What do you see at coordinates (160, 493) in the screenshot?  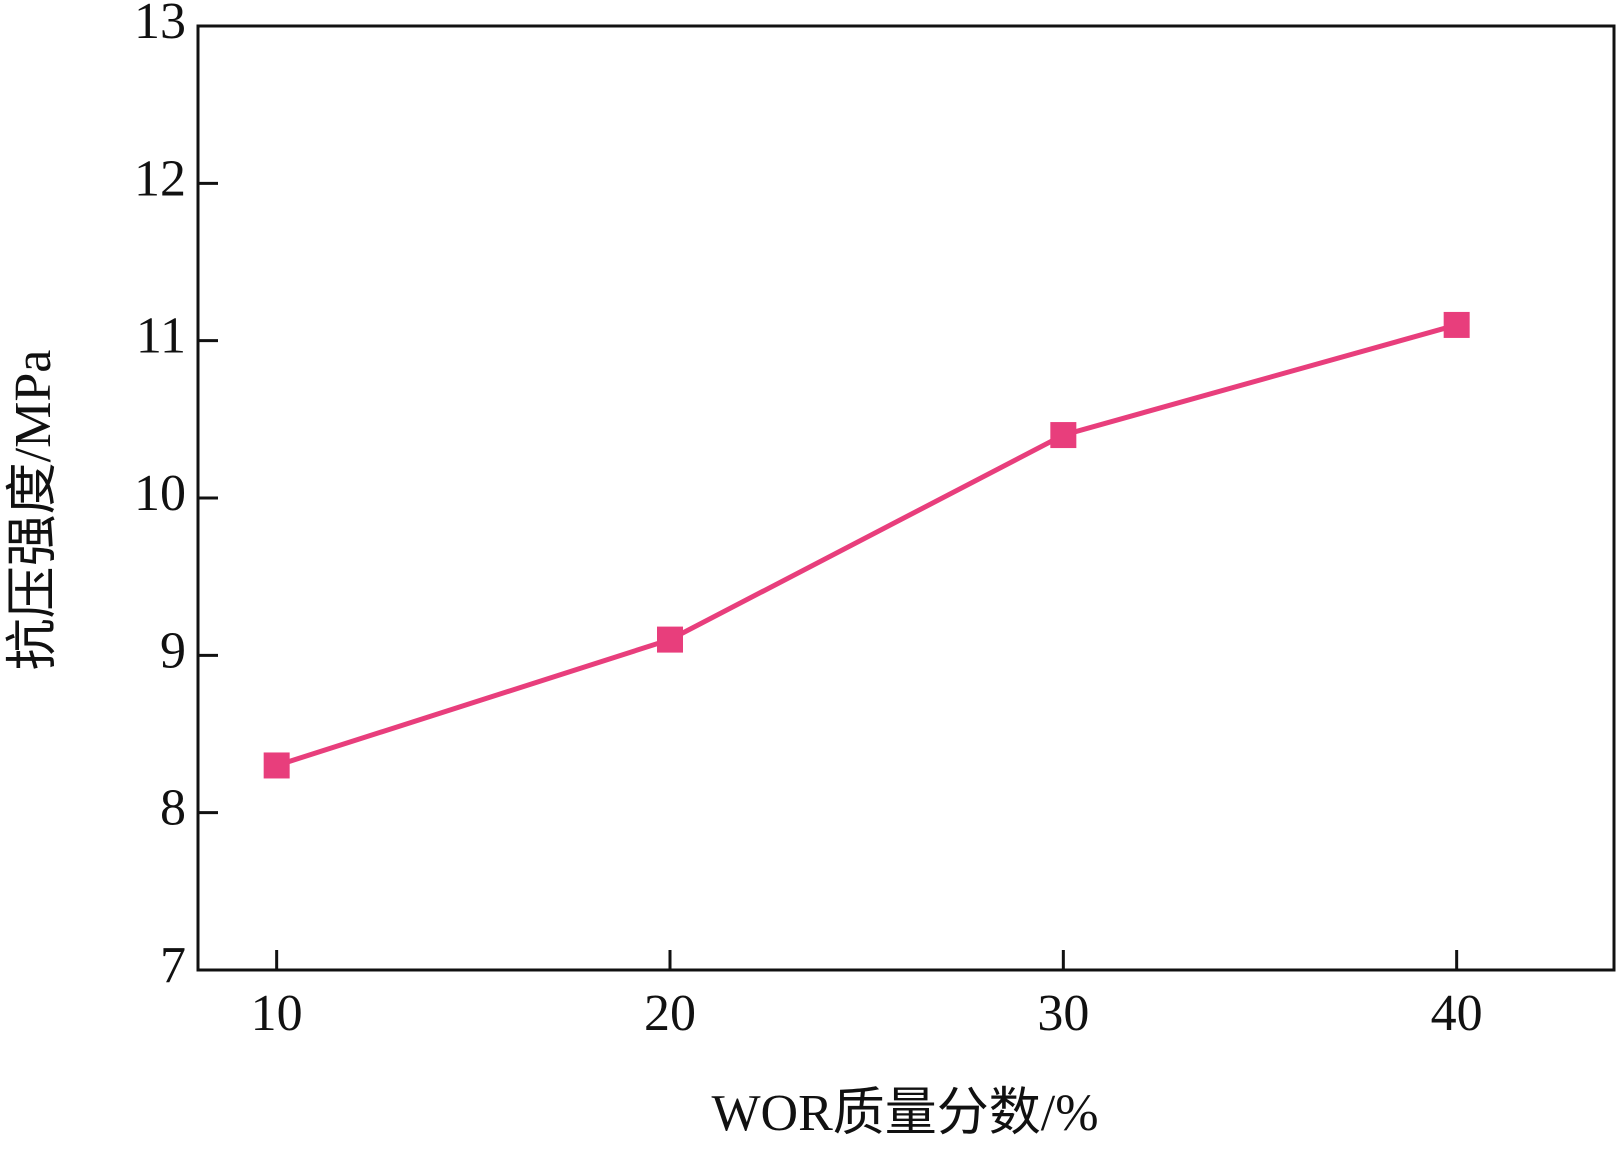 I see `y-tick-label: 10` at bounding box center [160, 493].